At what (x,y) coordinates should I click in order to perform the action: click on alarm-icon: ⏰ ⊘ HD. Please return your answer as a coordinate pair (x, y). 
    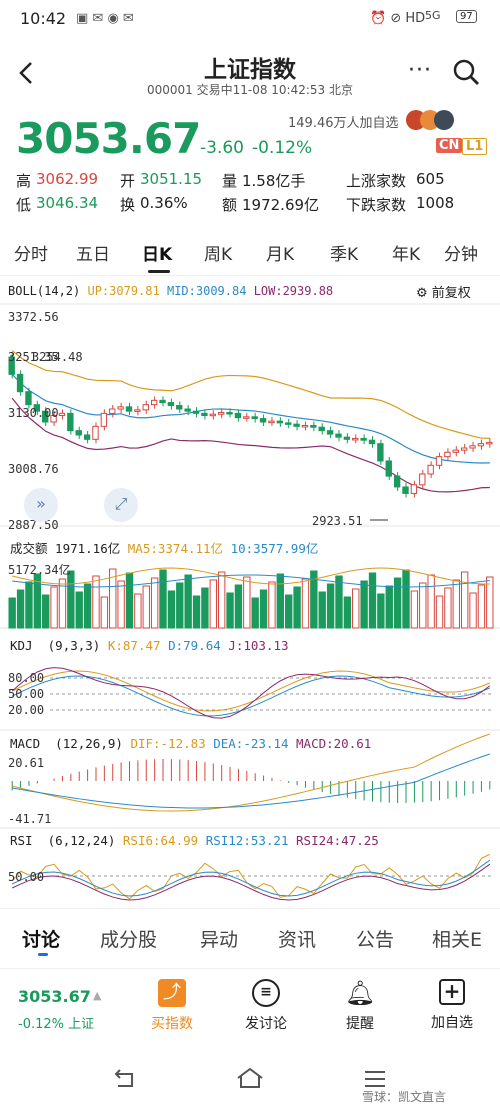
    Looking at the image, I should click on (398, 18).